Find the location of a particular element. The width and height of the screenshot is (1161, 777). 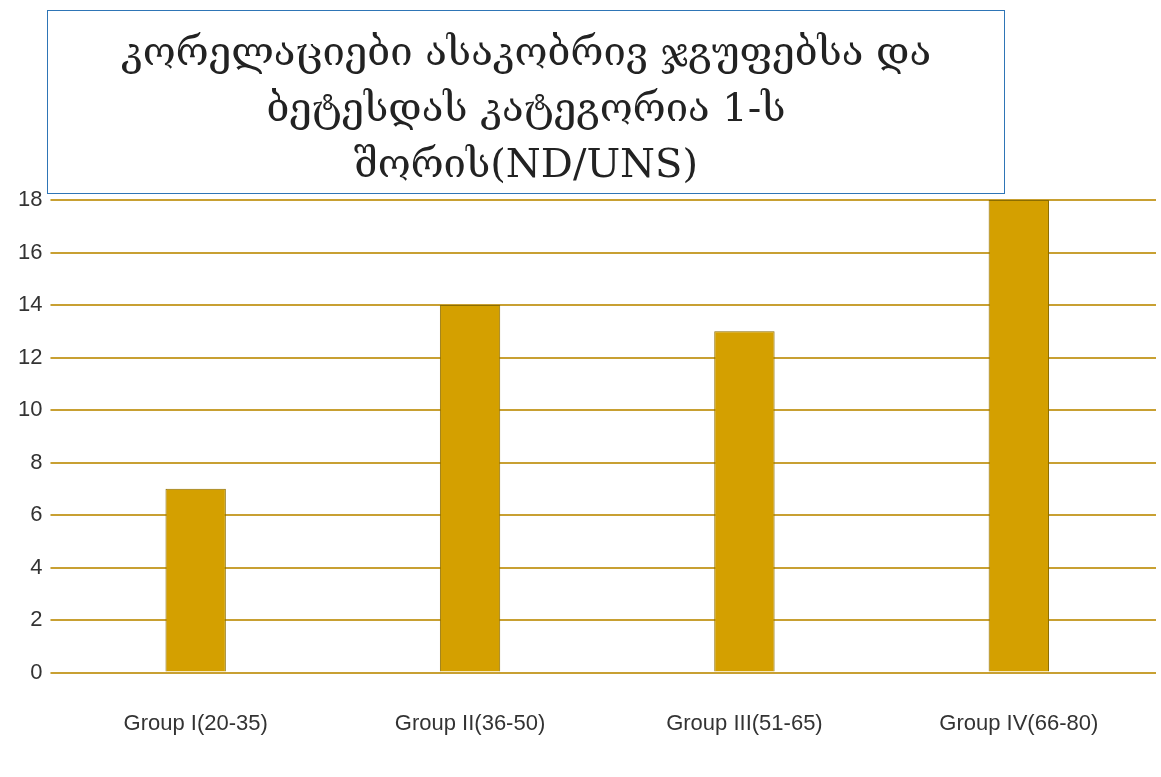

x-tick-label: Group I(20-35) is located at coordinates (195, 722).